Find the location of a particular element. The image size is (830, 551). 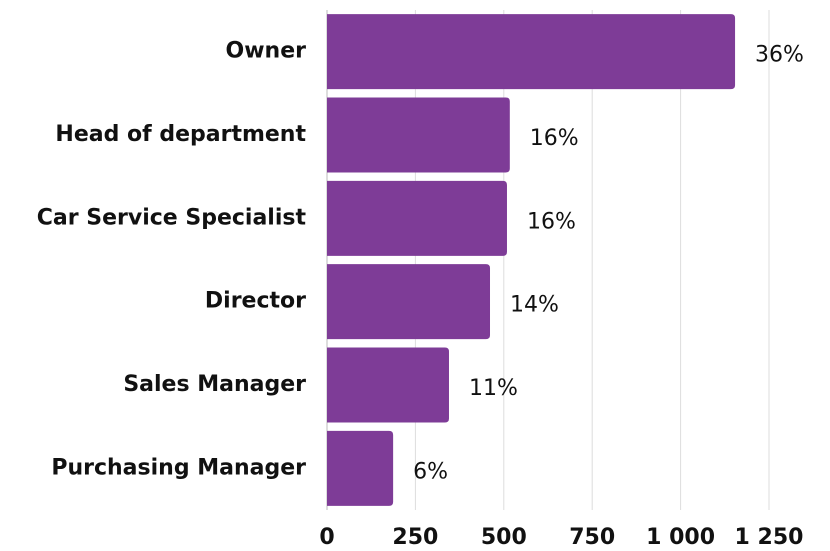

y-tick-label: Sales Manager is located at coordinates (214, 384).